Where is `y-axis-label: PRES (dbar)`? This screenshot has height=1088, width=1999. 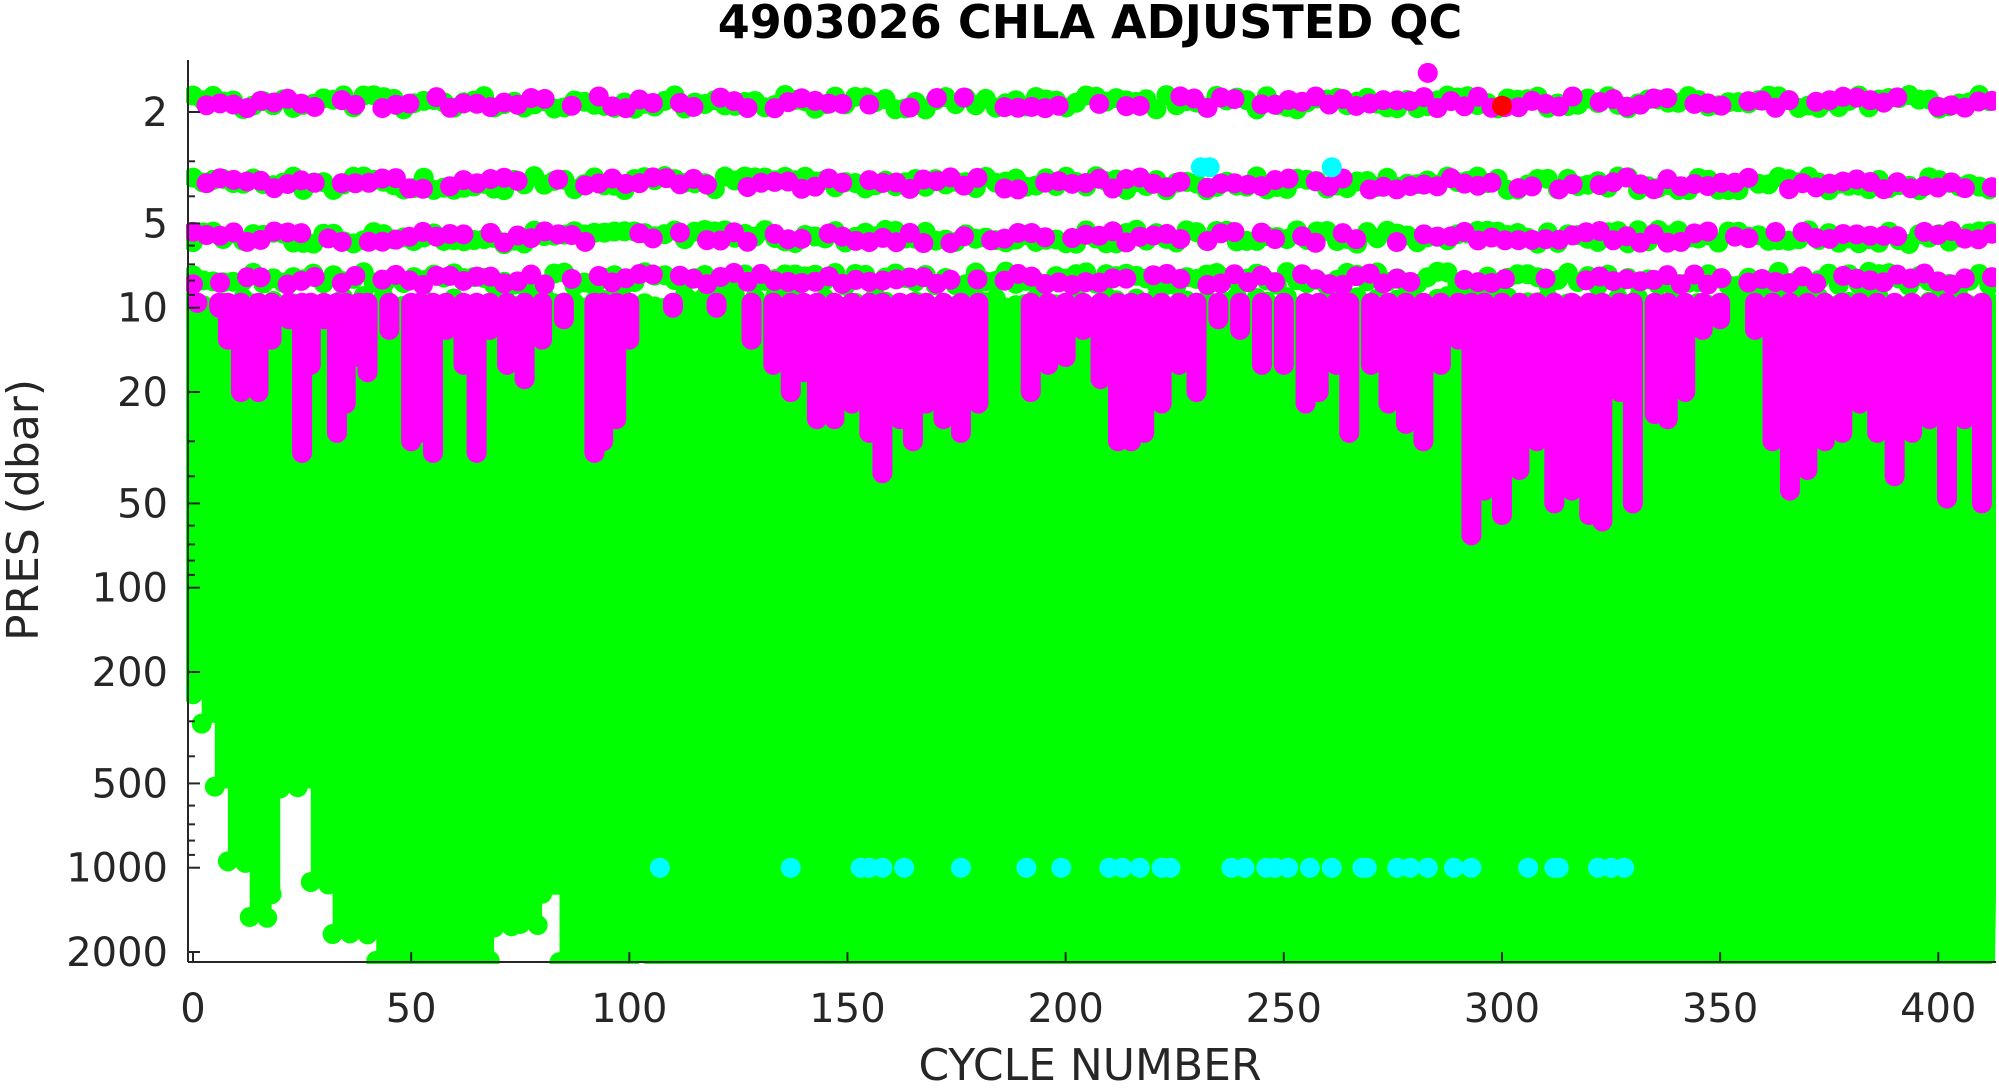 y-axis-label: PRES (dbar) is located at coordinates (24, 510).